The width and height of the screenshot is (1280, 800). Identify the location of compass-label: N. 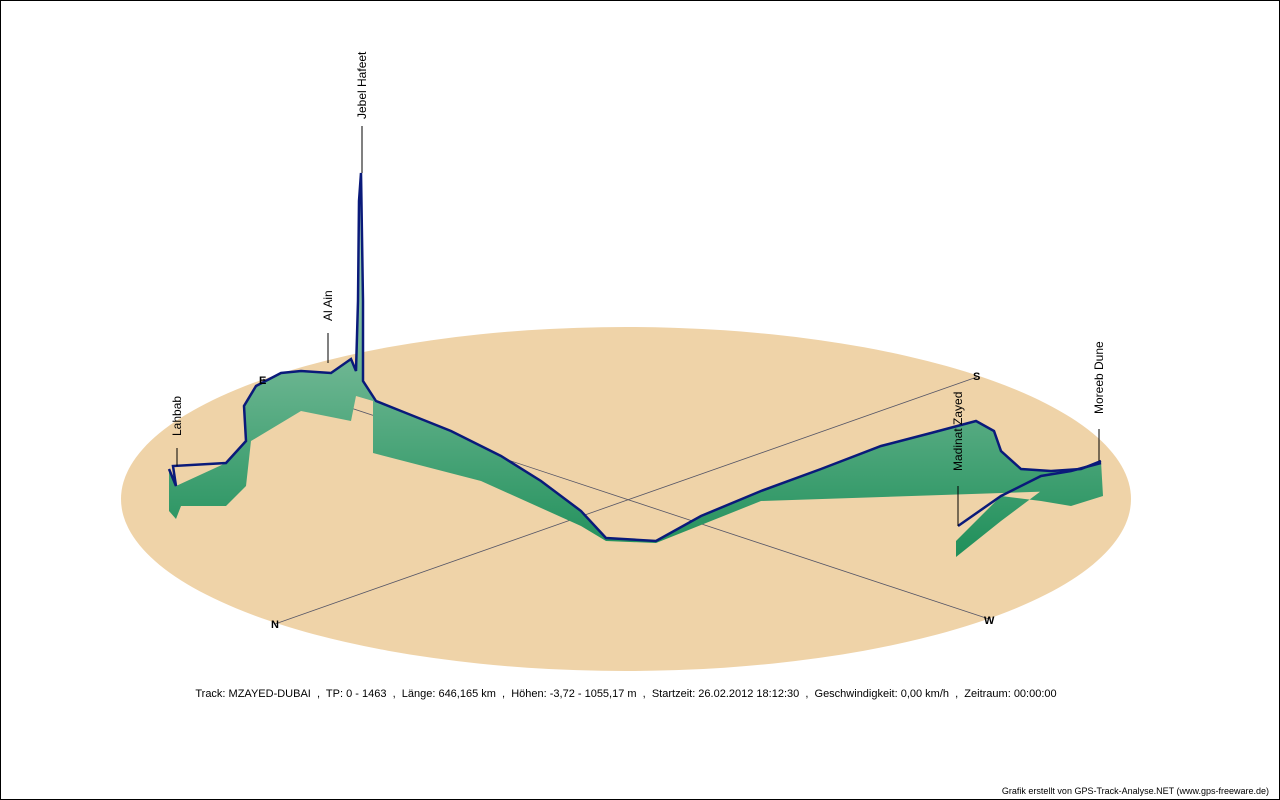
(275, 625).